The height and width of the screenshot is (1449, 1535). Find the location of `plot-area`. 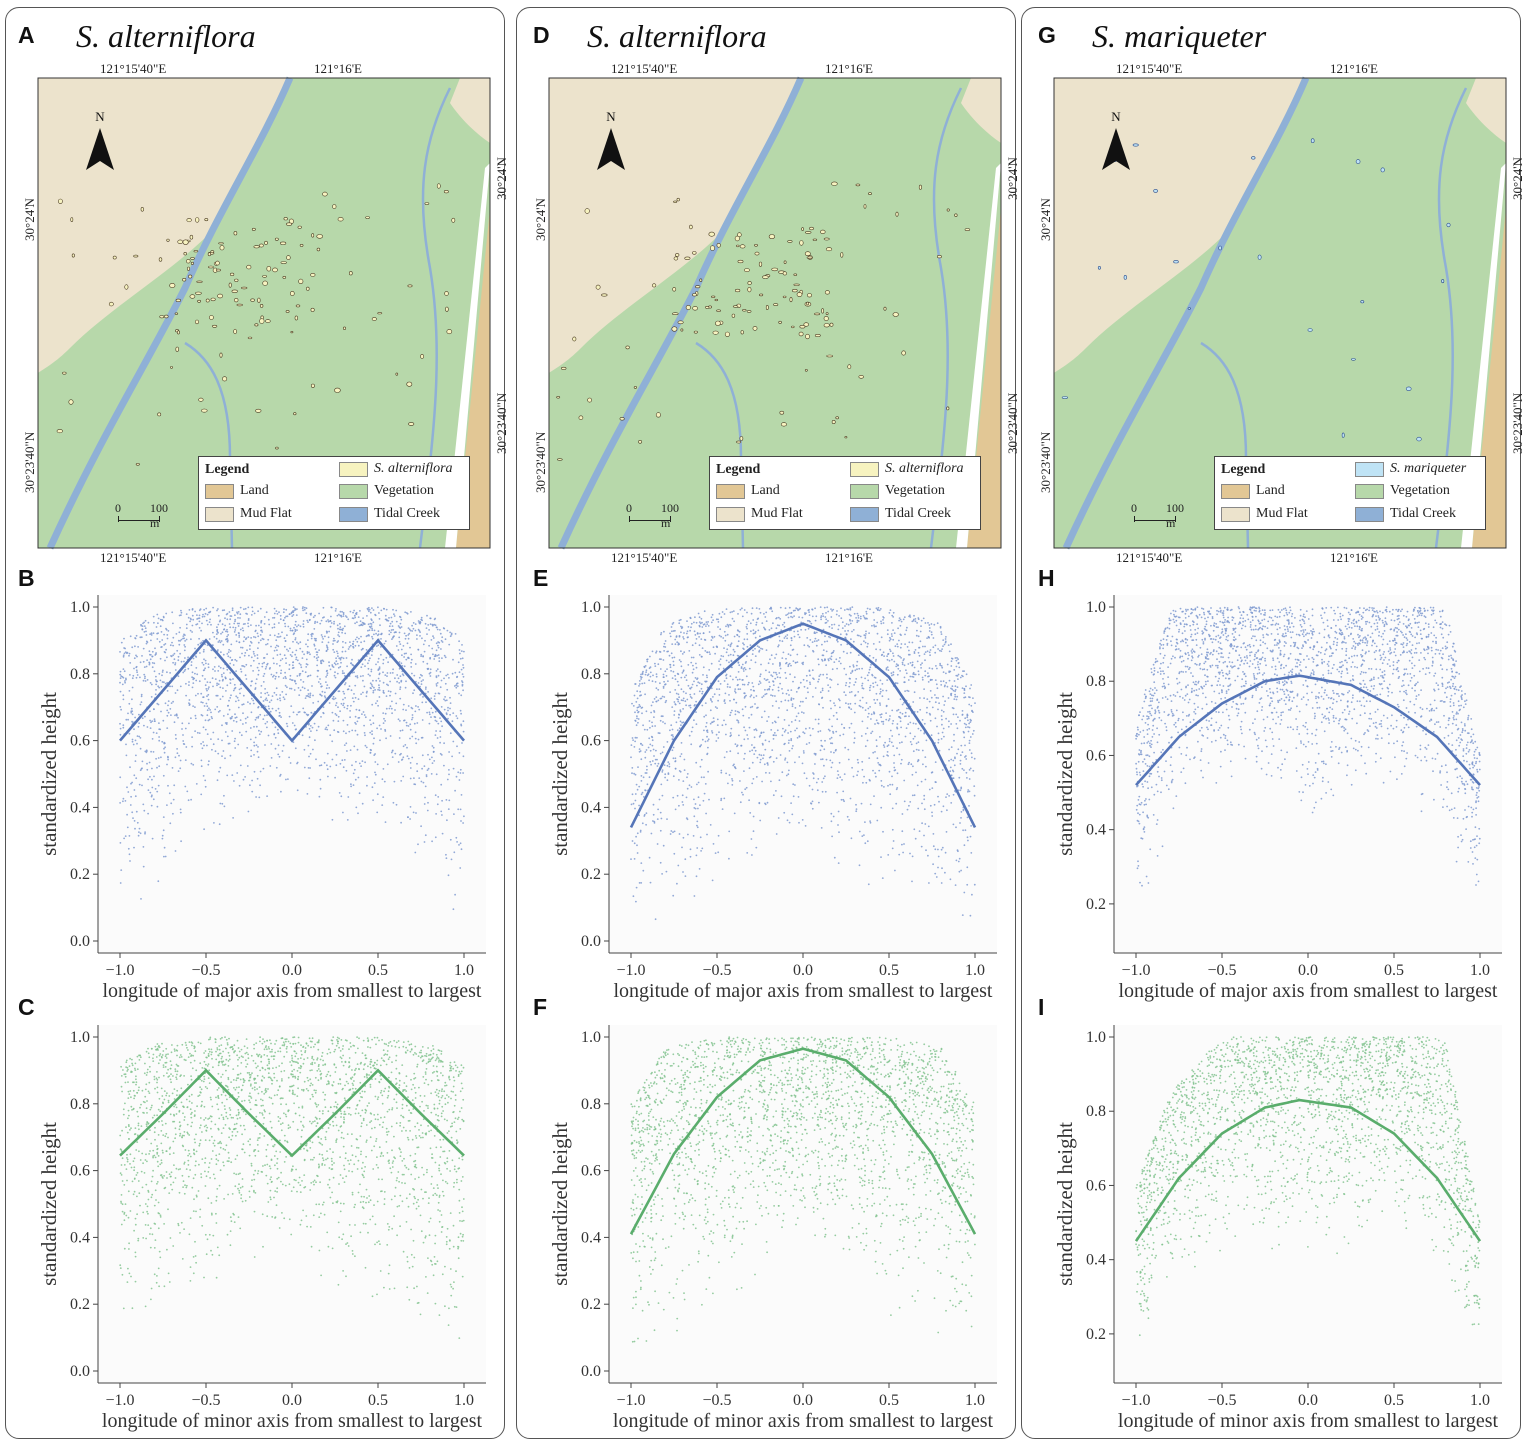

plot-area is located at coordinates (292, 774).